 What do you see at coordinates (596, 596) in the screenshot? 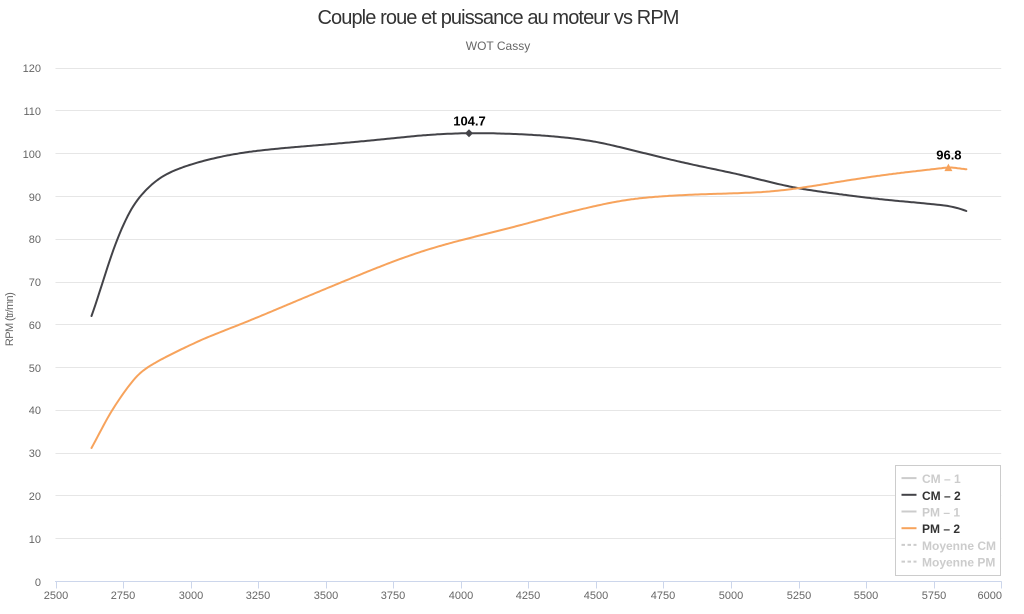
I see `svg-text: 4500` at bounding box center [596, 596].